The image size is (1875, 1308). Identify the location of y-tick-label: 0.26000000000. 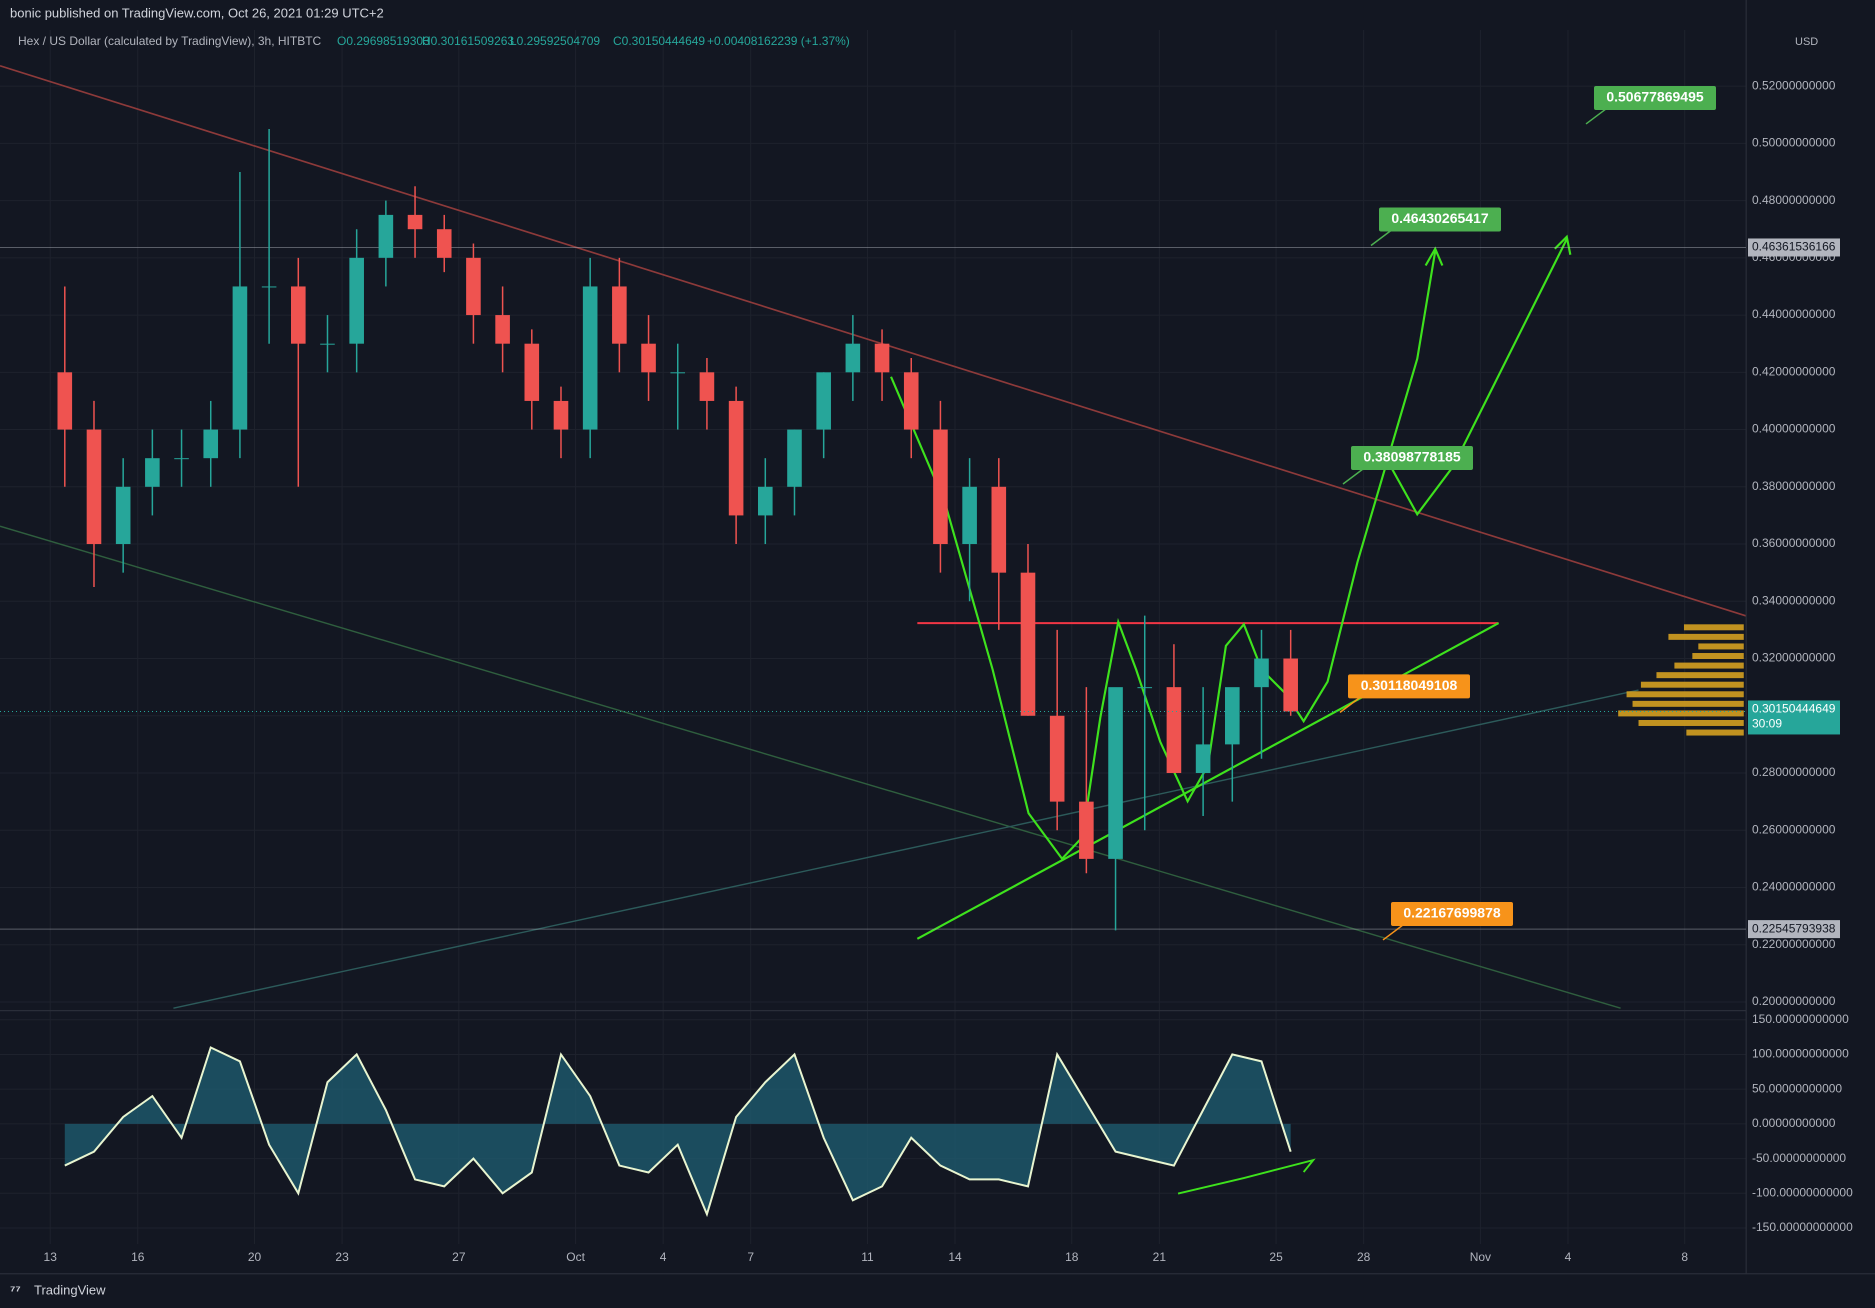
(1794, 829).